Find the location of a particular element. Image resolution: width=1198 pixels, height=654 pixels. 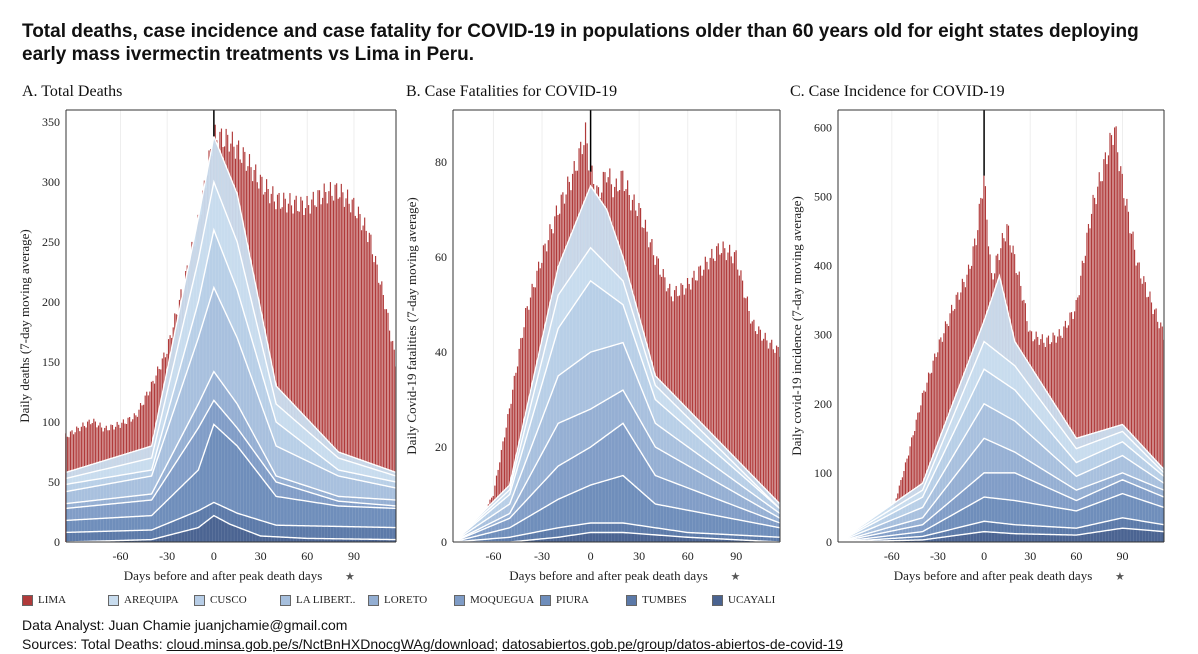

legend-label: LORETO is located at coordinates (406, 600).